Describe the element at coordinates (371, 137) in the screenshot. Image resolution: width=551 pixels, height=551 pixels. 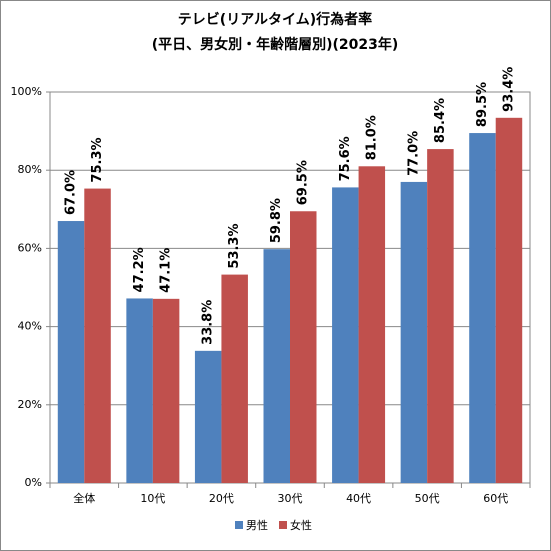
I see `value-label: 81.0%` at that location.